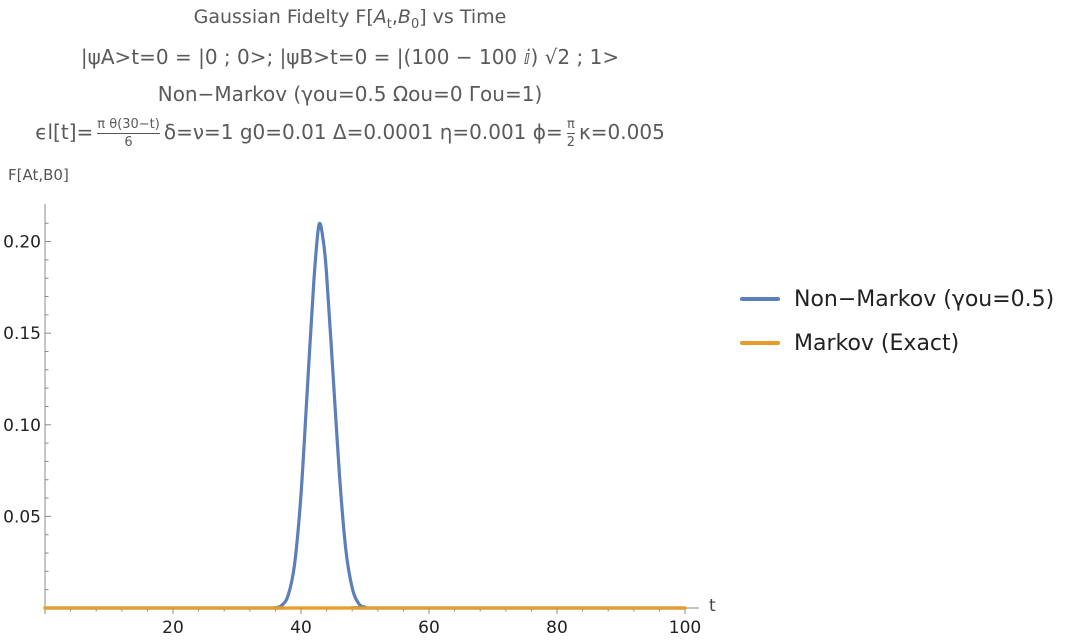 This screenshot has width=1066, height=644. What do you see at coordinates (128, 133) in the screenshot?
I see `fraction-theta: π θ(30−t) 6` at bounding box center [128, 133].